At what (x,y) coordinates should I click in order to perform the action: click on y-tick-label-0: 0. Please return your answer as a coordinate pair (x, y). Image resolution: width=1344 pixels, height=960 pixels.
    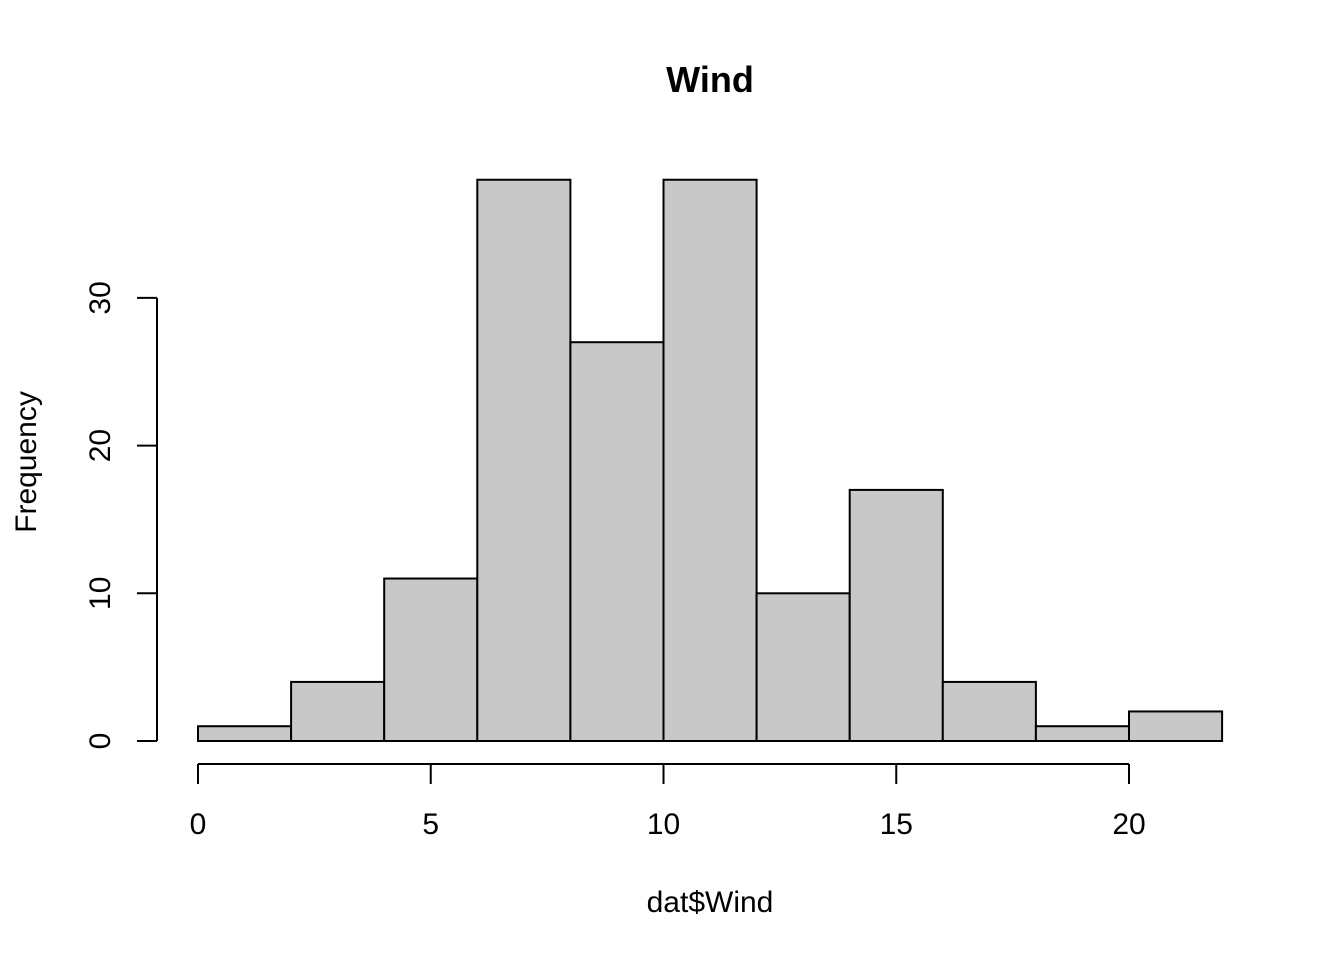
    Looking at the image, I should click on (100, 741).